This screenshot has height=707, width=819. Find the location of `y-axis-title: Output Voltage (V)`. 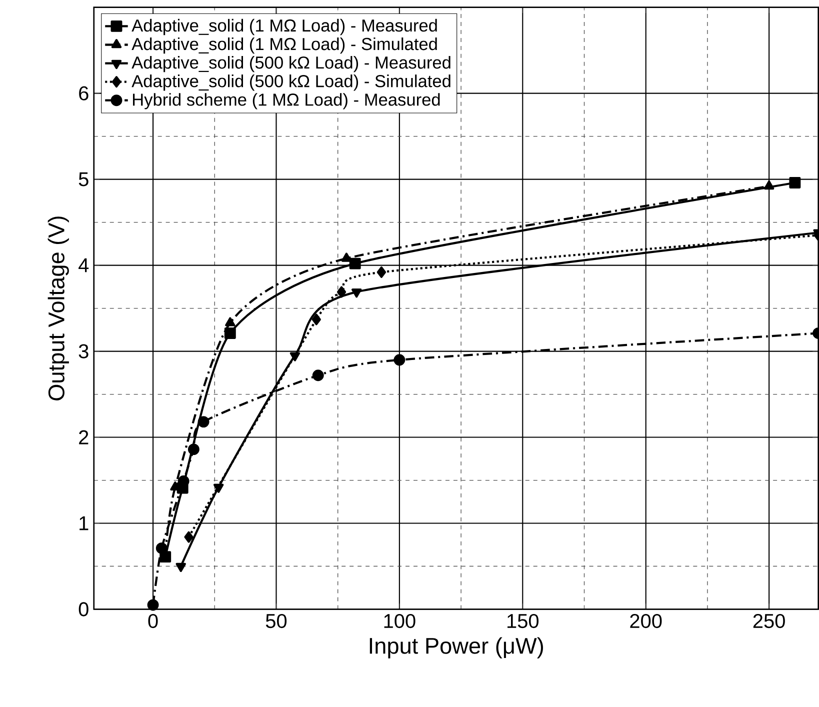

y-axis-title: Output Voltage (V) is located at coordinates (58, 308).